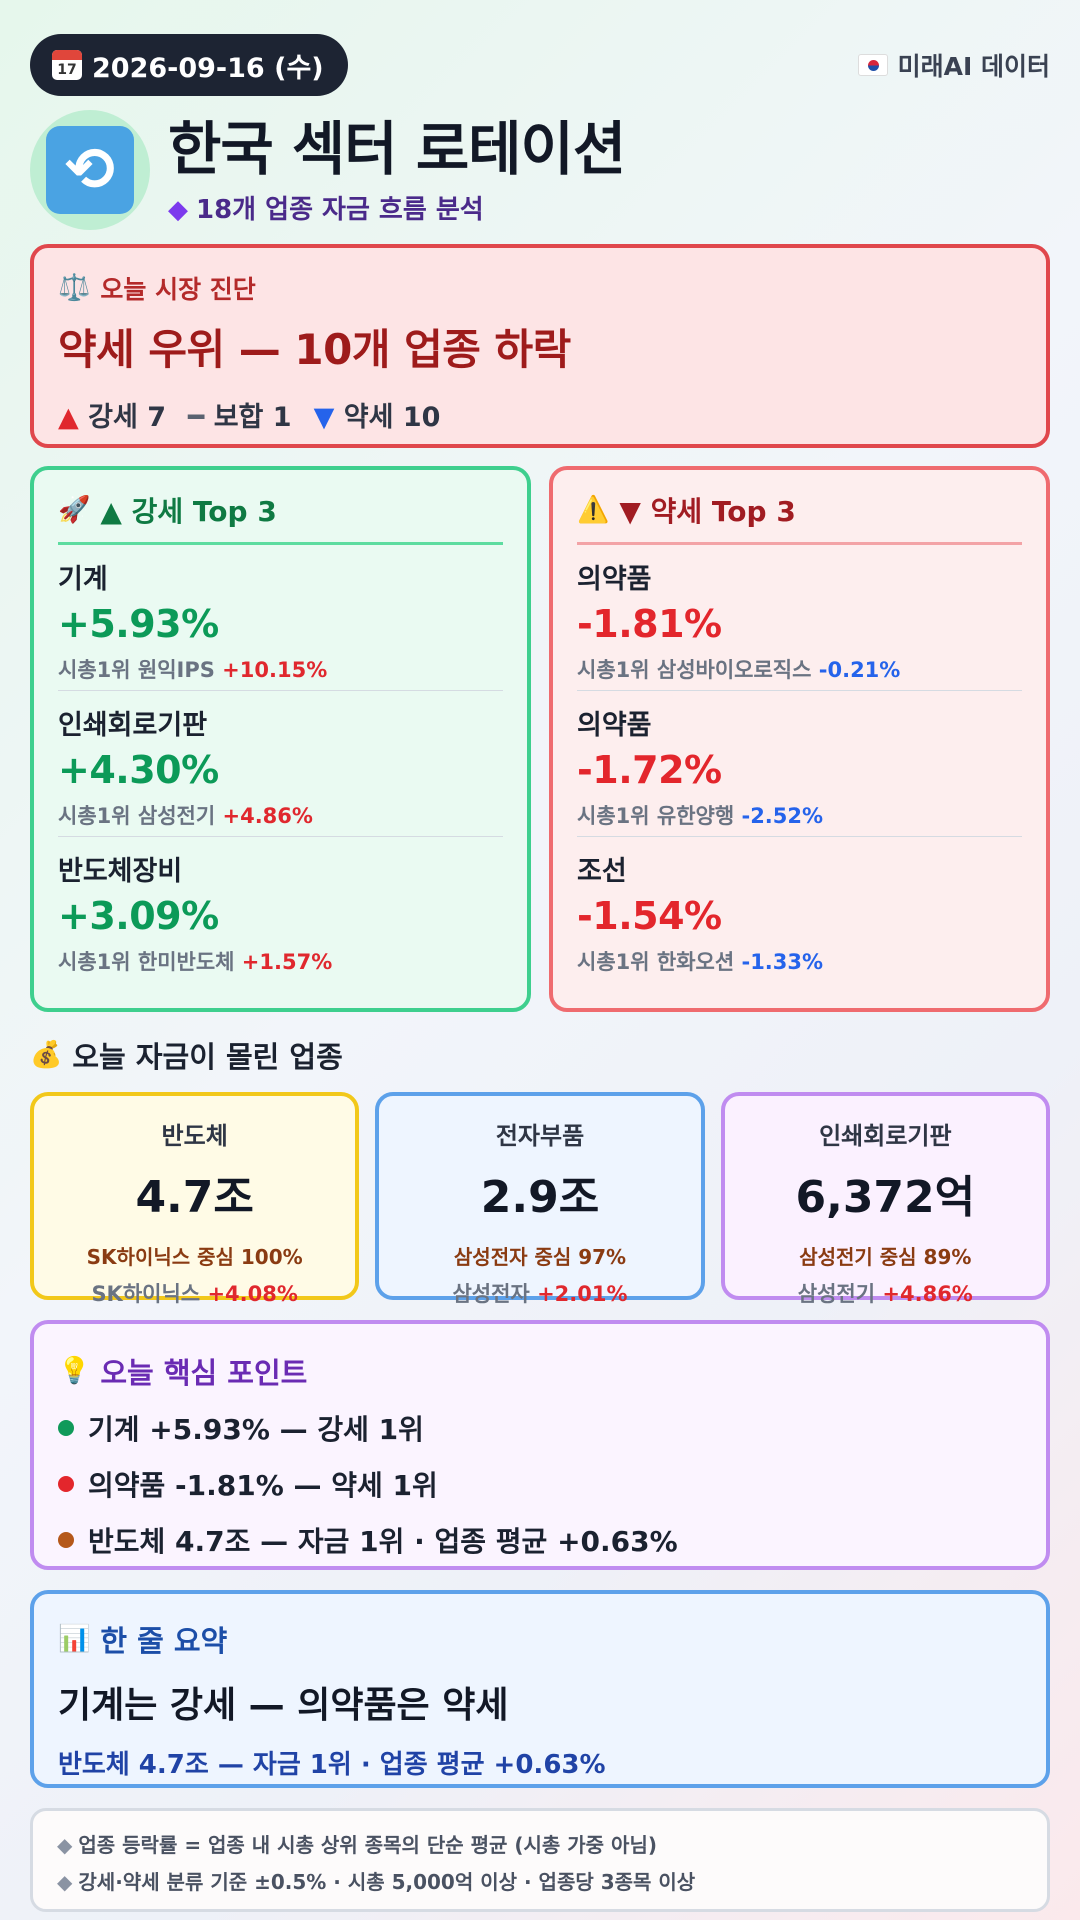 The image size is (1080, 1920). Describe the element at coordinates (207, 1057) in the screenshot. I see `money-heading-text: 오늘 자금이 몰린 업종` at that location.